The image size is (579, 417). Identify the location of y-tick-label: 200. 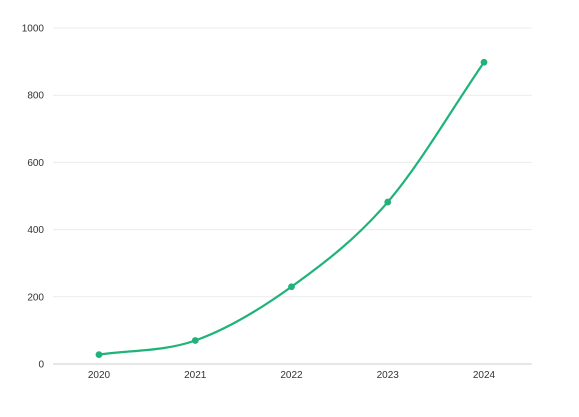
(35, 297).